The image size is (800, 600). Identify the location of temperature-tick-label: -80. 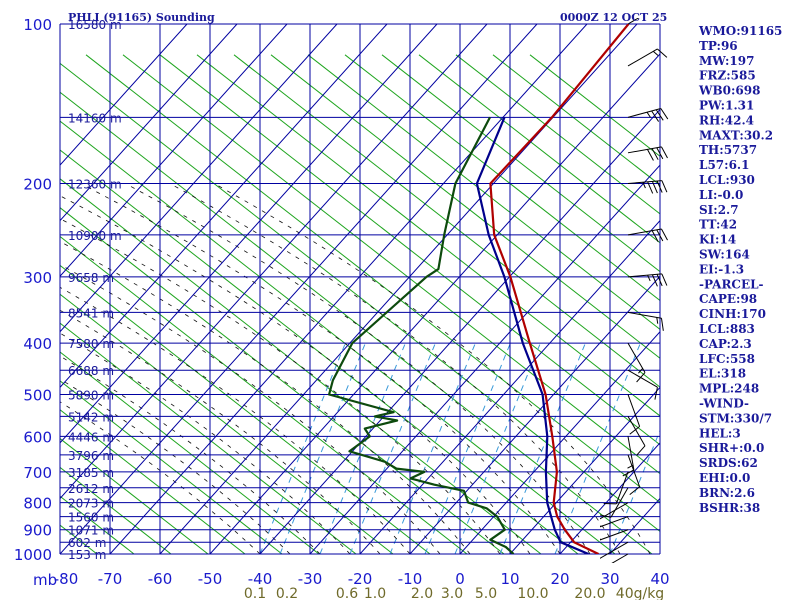
(66, 579).